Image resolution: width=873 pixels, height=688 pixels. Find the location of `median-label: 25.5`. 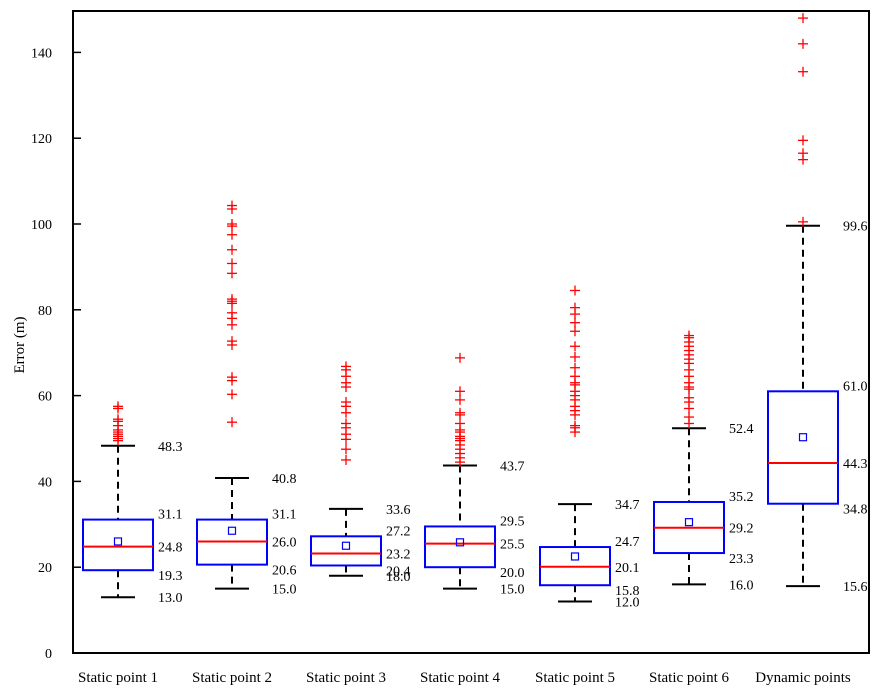

median-label: 25.5 is located at coordinates (512, 545).